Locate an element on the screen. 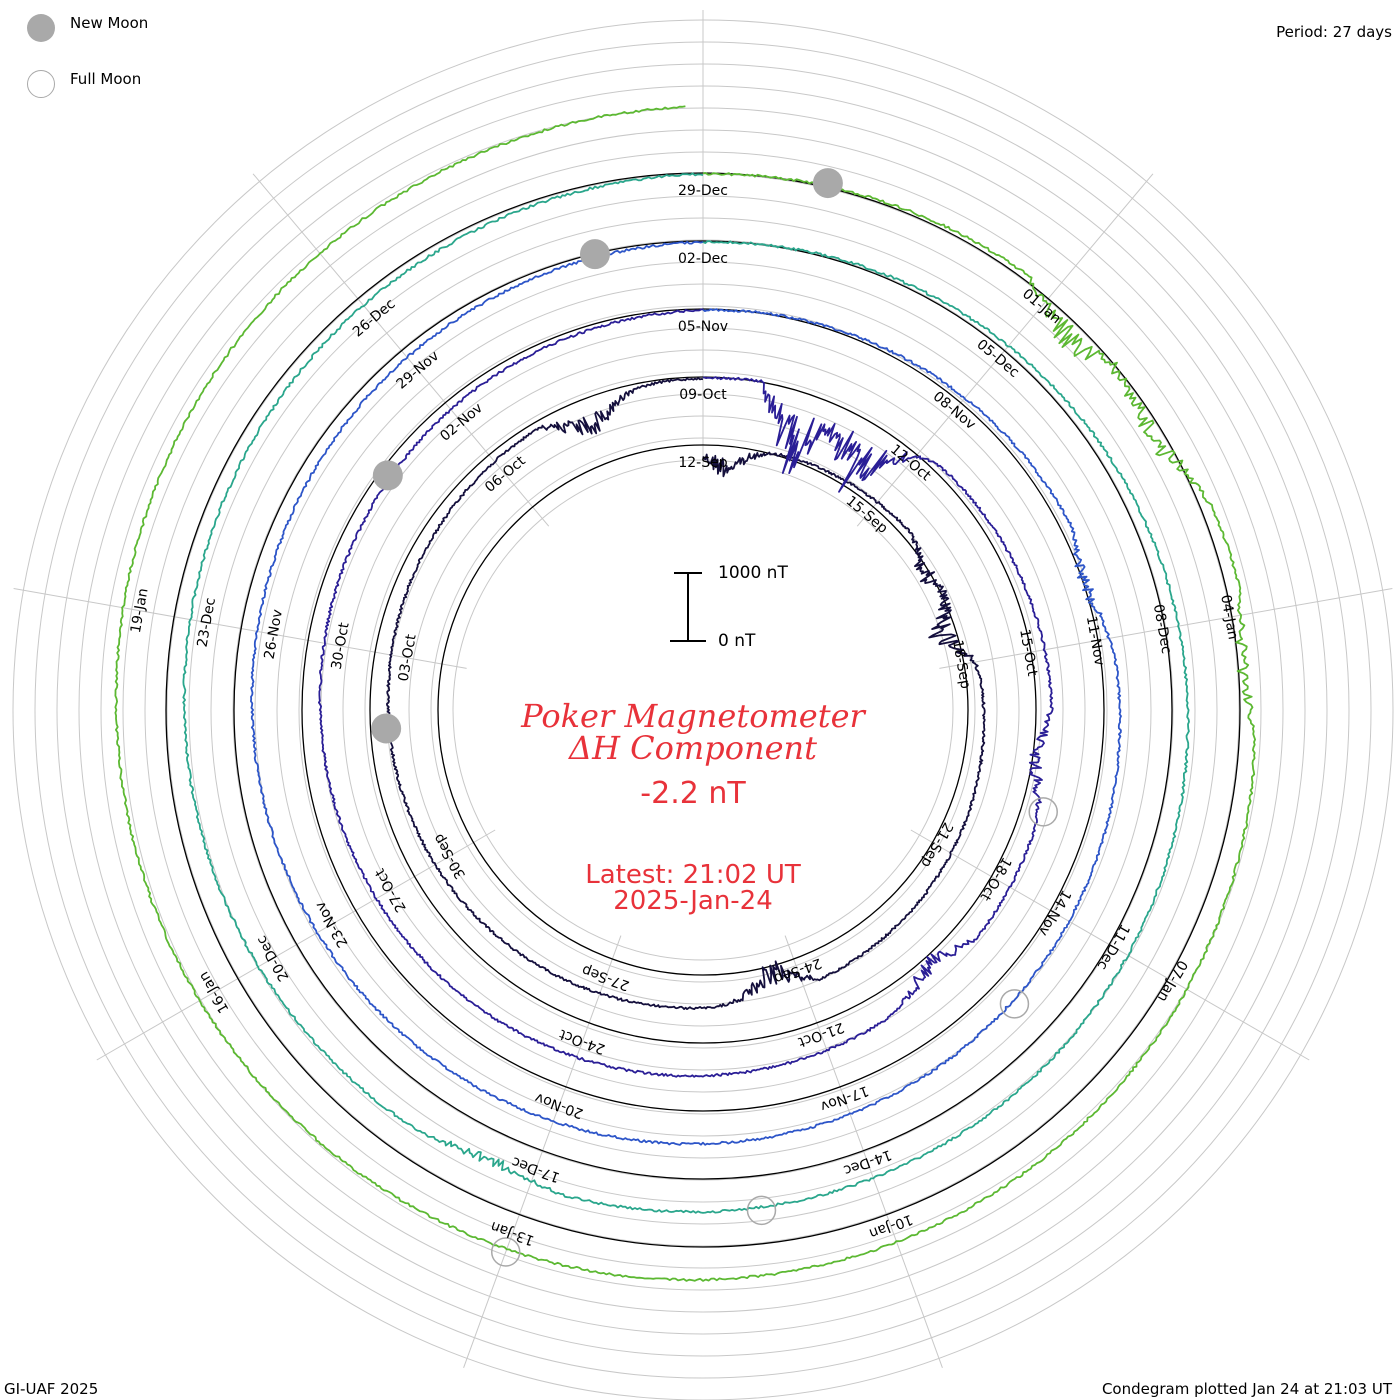 Image resolution: width=1400 pixels, height=1400 pixels. chart-title-line1: Poker Magnetometer is located at coordinates (693, 716).